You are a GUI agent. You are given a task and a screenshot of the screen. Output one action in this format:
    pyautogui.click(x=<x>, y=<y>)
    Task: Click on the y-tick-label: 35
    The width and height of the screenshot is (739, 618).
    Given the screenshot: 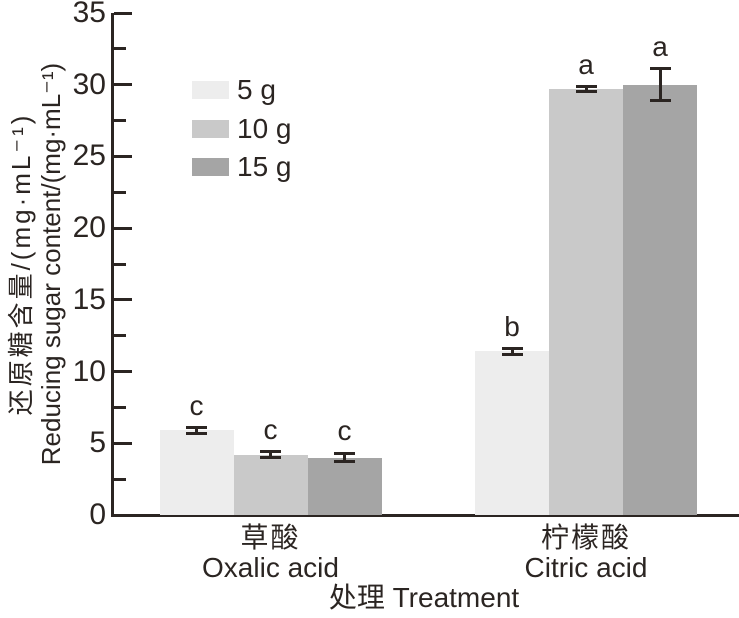 What is the action you would take?
    pyautogui.click(x=89, y=14)
    